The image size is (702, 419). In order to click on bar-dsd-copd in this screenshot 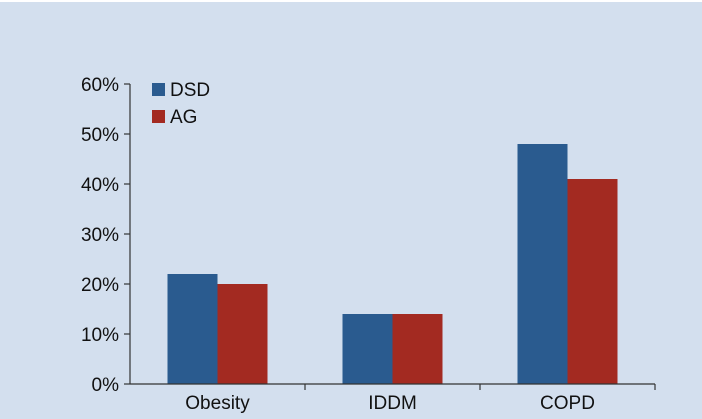, I will do `click(542, 264)`.